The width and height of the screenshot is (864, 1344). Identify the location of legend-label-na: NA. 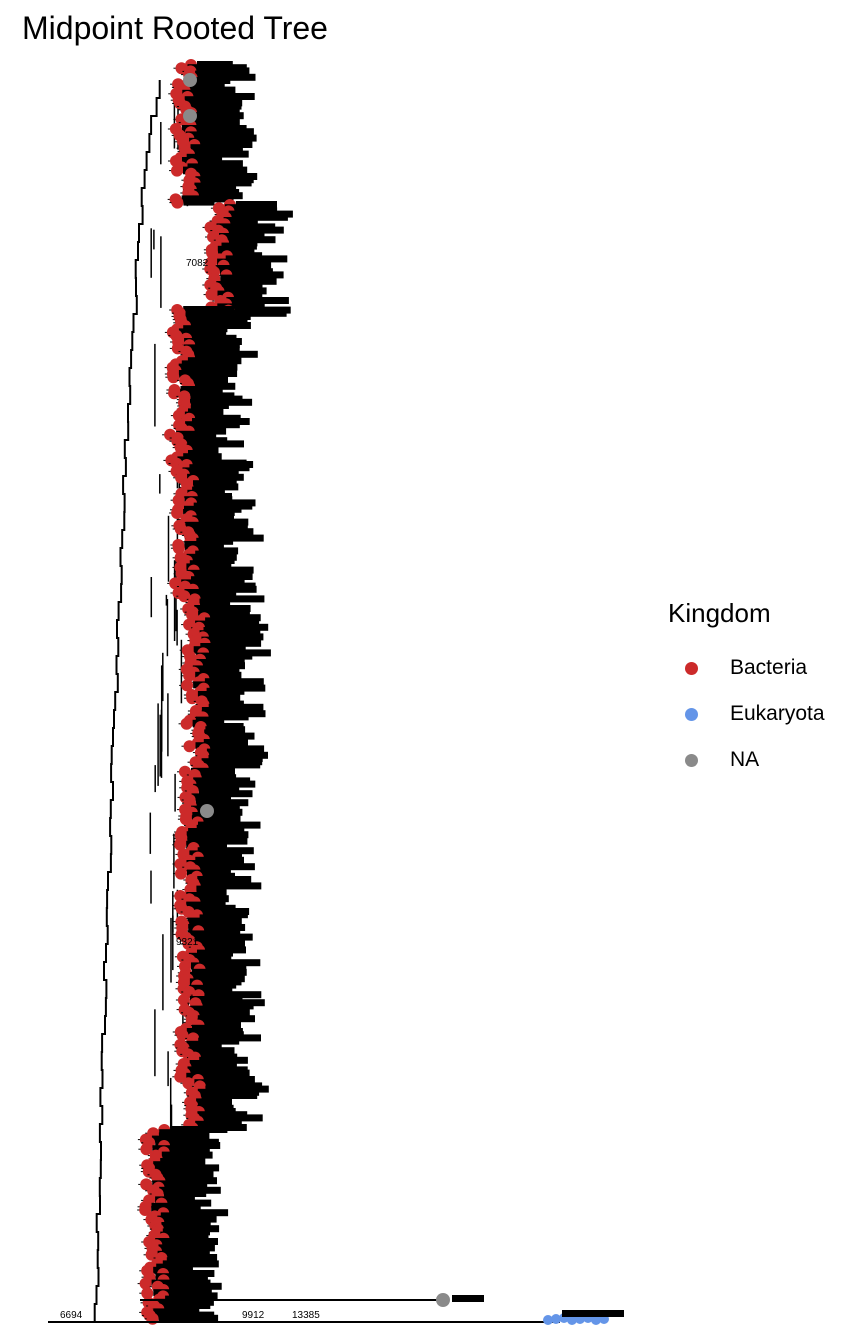
(745, 759).